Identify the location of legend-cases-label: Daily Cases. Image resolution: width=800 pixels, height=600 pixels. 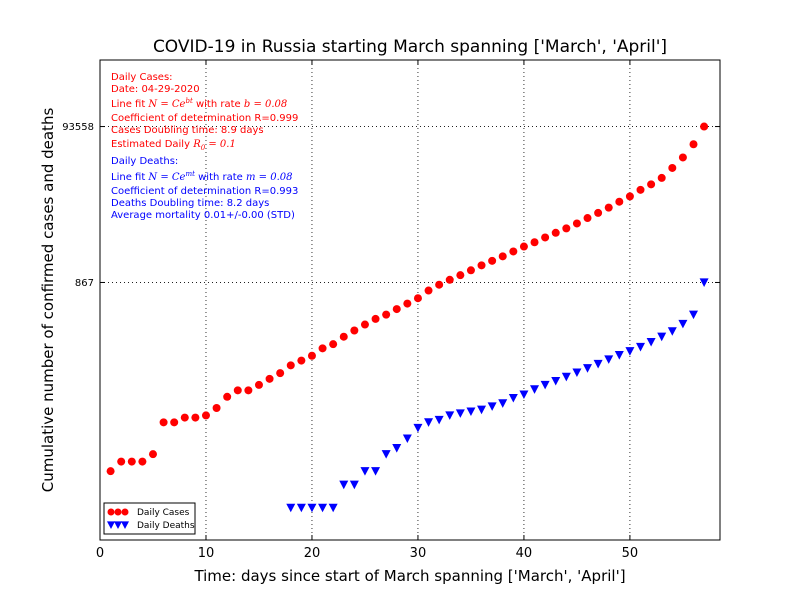
(163, 513).